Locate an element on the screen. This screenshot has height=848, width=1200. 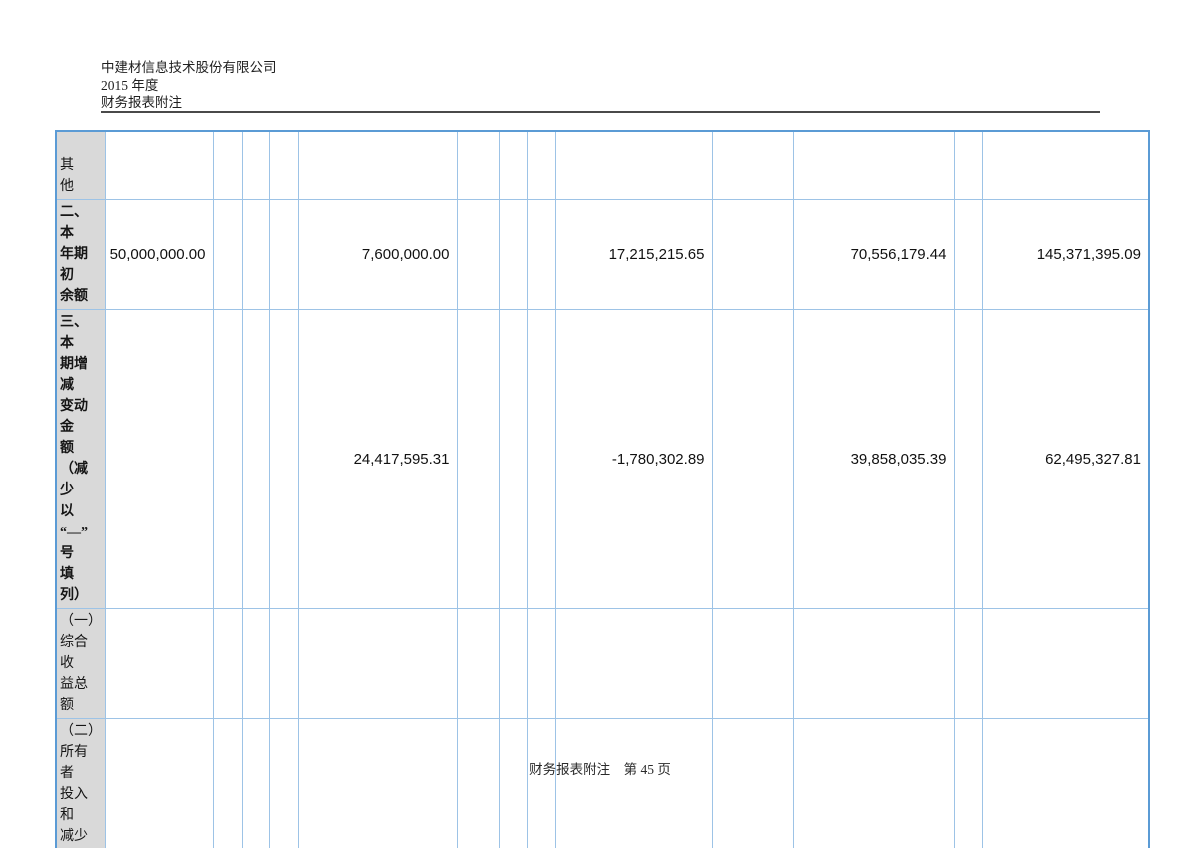
company-name: 中建材信息技术股份有限公司 is located at coordinates (189, 67).